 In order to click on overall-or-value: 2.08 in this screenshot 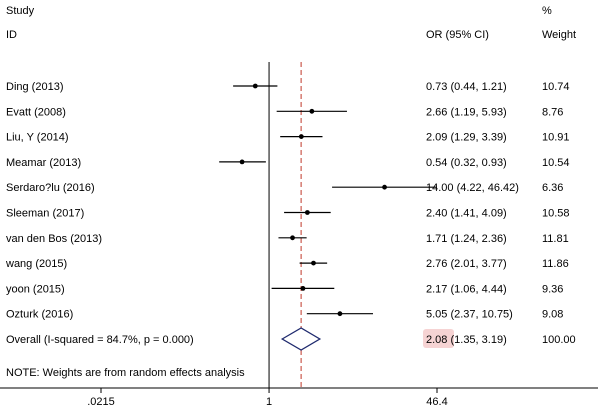, I will do `click(436, 340)`.